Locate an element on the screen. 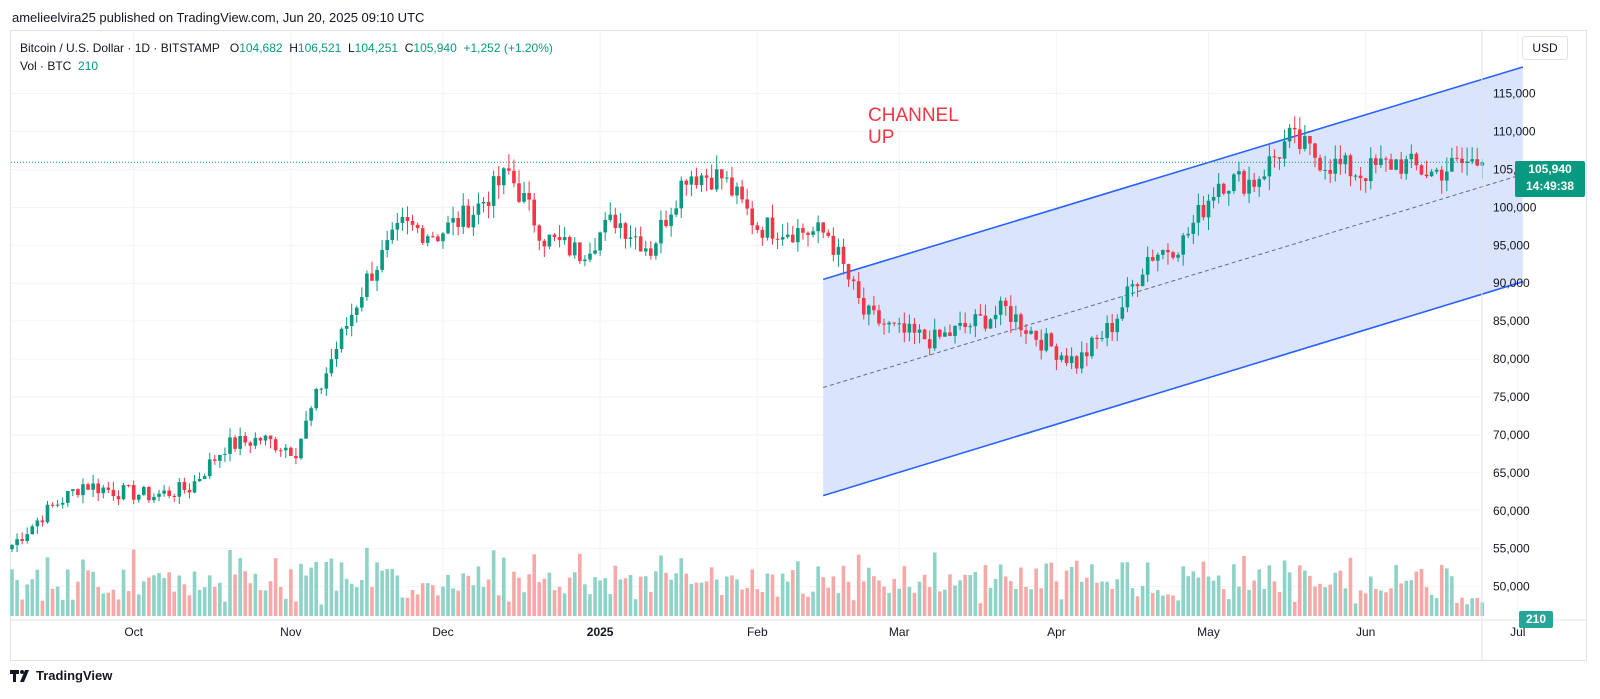  price-tick-label: 95,000 is located at coordinates (1511, 245).